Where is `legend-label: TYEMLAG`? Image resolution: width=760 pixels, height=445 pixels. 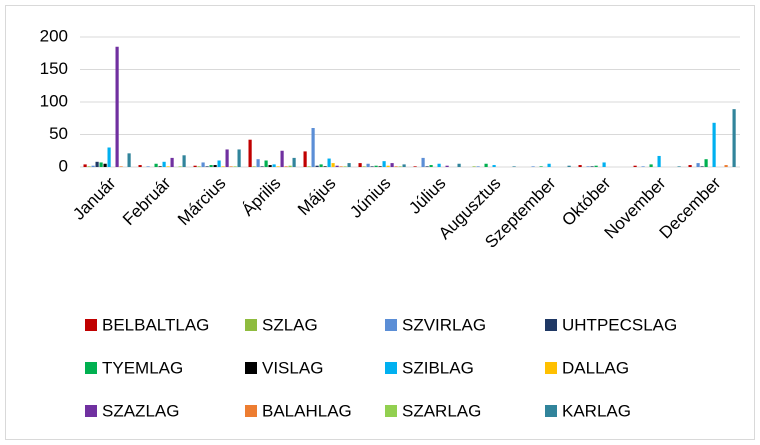 legend-label: TYEMLAG is located at coordinates (142, 367).